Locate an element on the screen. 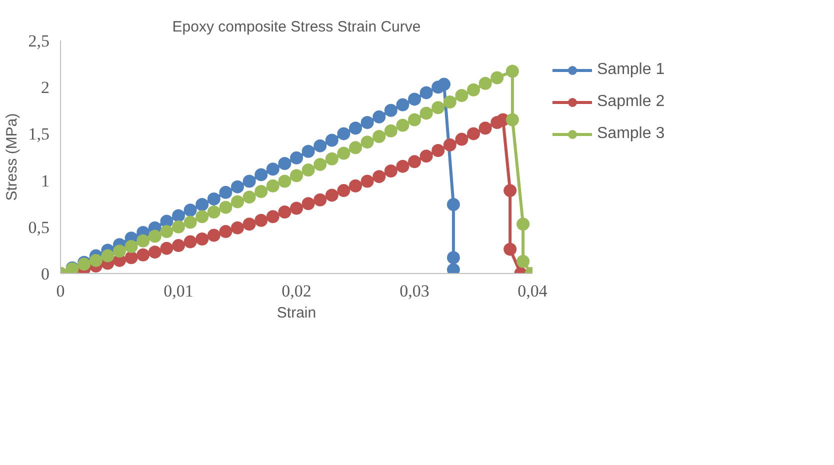  legend-label: Sample 1 is located at coordinates (631, 70).